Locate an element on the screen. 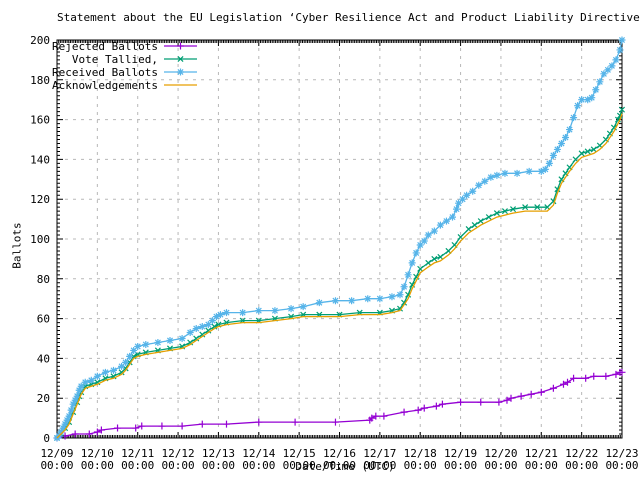  x-axis-label: Date/Time (UTC) is located at coordinates (345, 466).